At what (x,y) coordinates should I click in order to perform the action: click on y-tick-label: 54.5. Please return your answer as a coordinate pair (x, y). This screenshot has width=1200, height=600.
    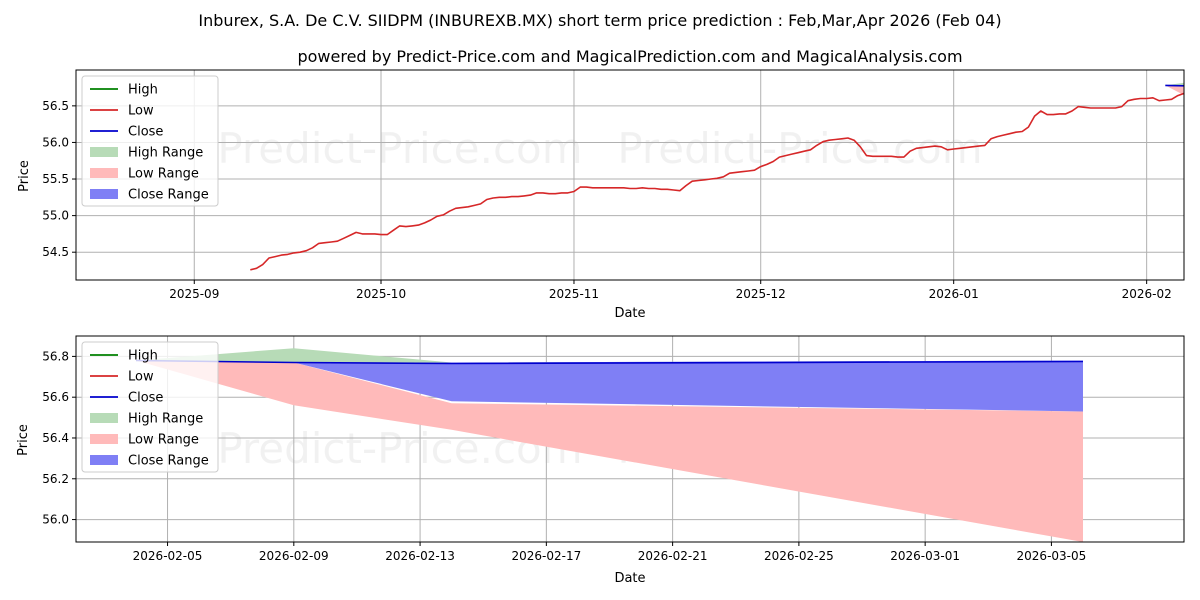
    Looking at the image, I should click on (55, 252).